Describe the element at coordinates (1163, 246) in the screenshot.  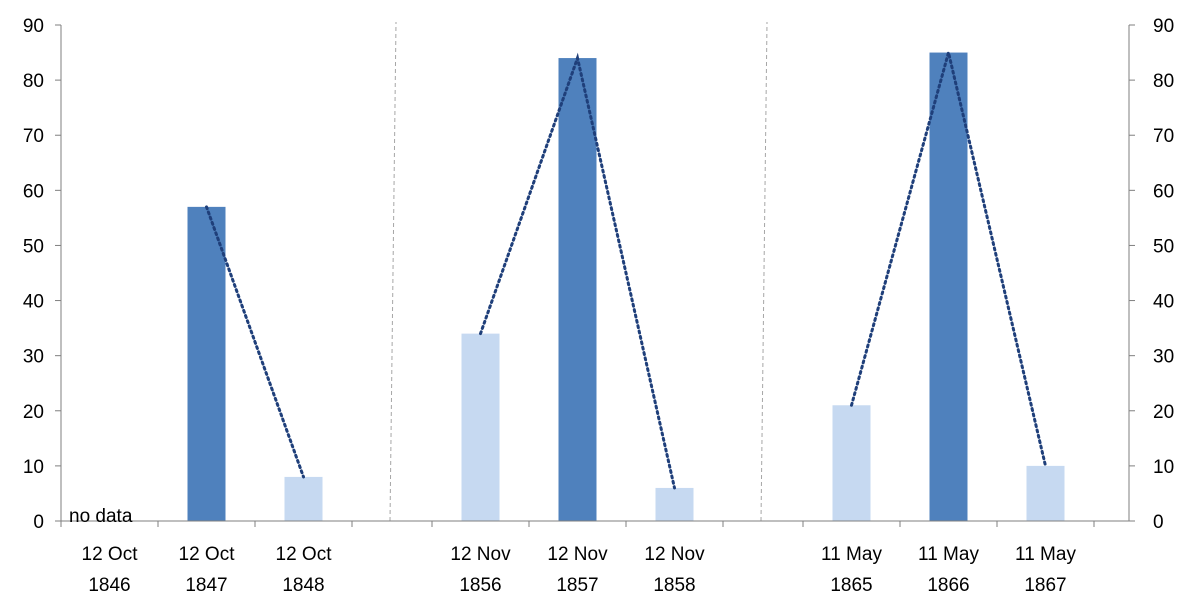
I see `y2-tick-label: 50` at that location.